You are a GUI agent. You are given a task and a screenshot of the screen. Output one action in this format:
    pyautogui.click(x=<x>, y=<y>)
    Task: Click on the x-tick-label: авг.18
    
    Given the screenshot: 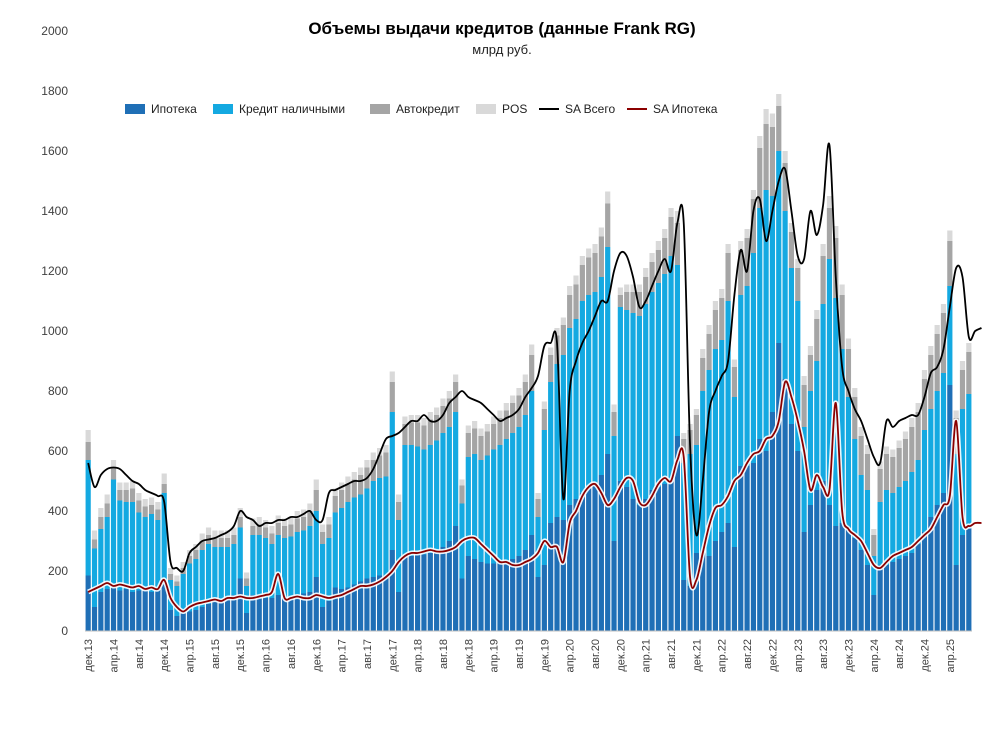 What is the action you would take?
    pyautogui.click(x=444, y=654)
    